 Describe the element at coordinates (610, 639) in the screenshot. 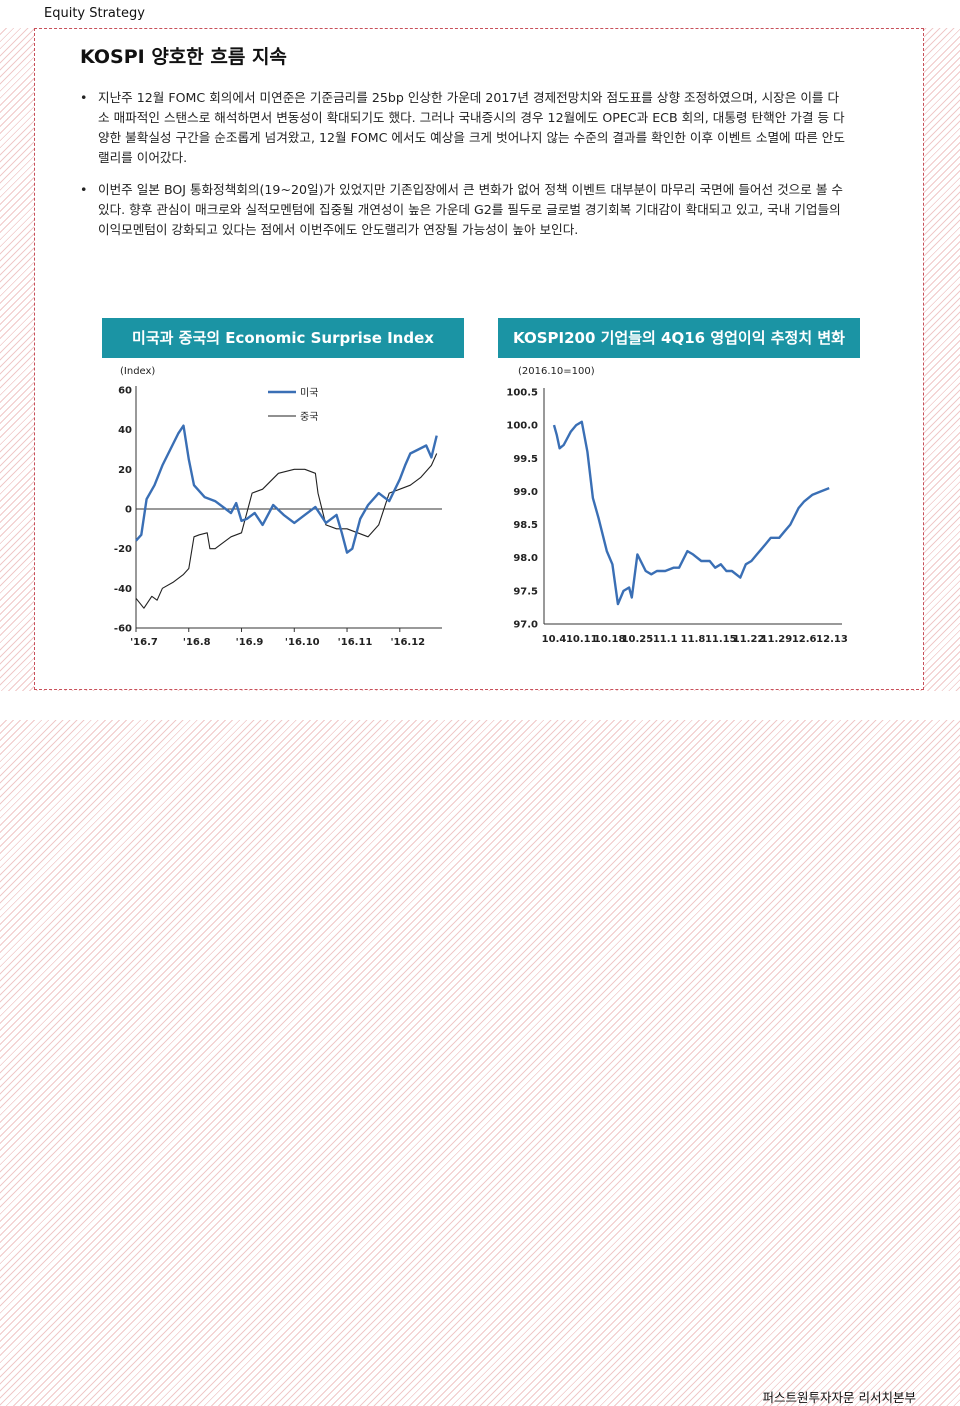

I see `x-tick-label: 10.18` at that location.